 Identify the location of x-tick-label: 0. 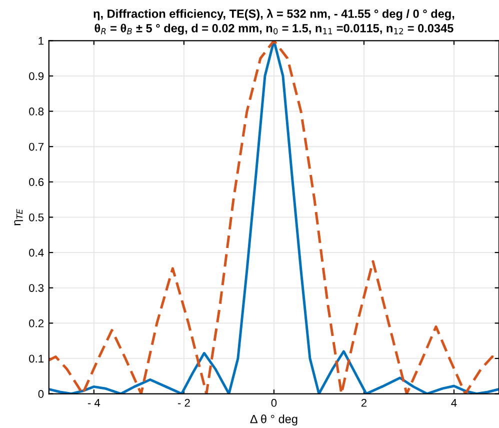
(274, 402).